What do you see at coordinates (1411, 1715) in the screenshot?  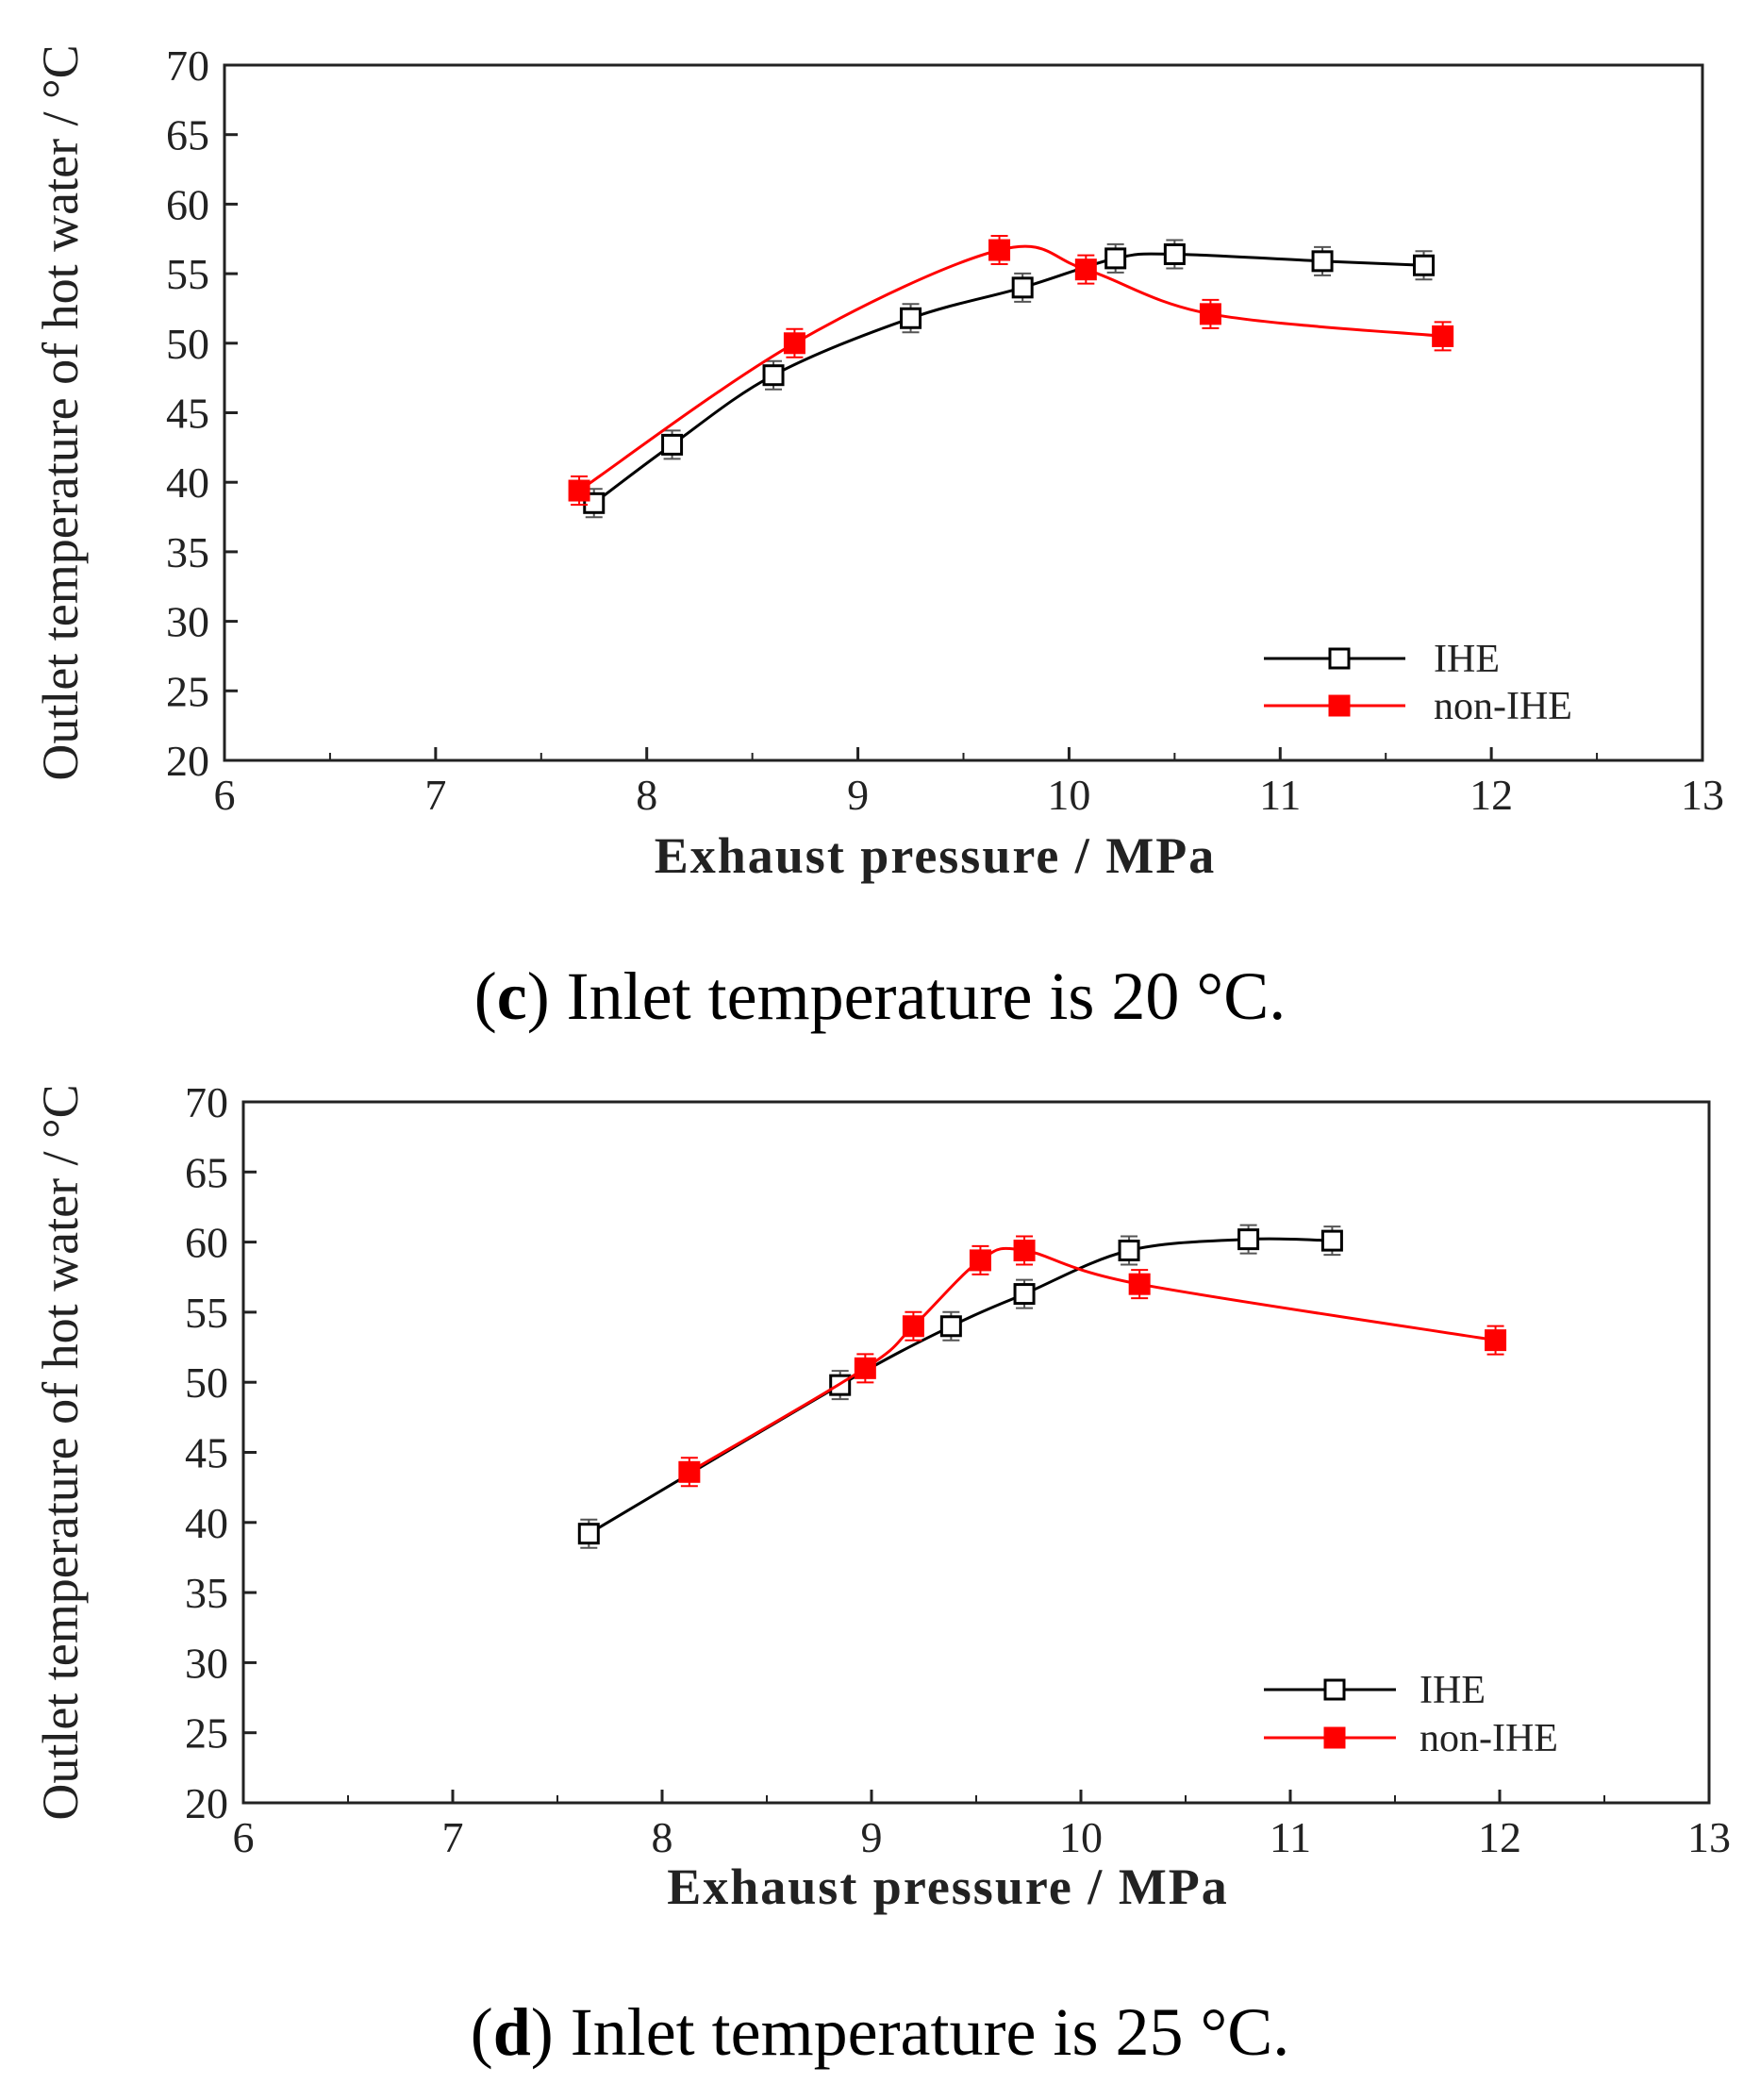 I see `legend: IHE non-IHE` at bounding box center [1411, 1715].